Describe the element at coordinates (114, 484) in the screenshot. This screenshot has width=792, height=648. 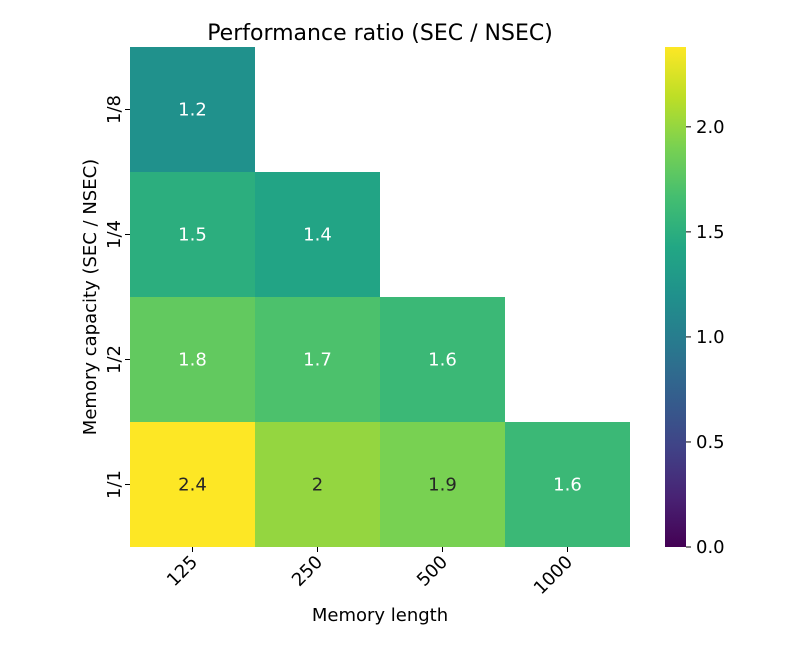
I see `y-tick-label: 1/1` at that location.